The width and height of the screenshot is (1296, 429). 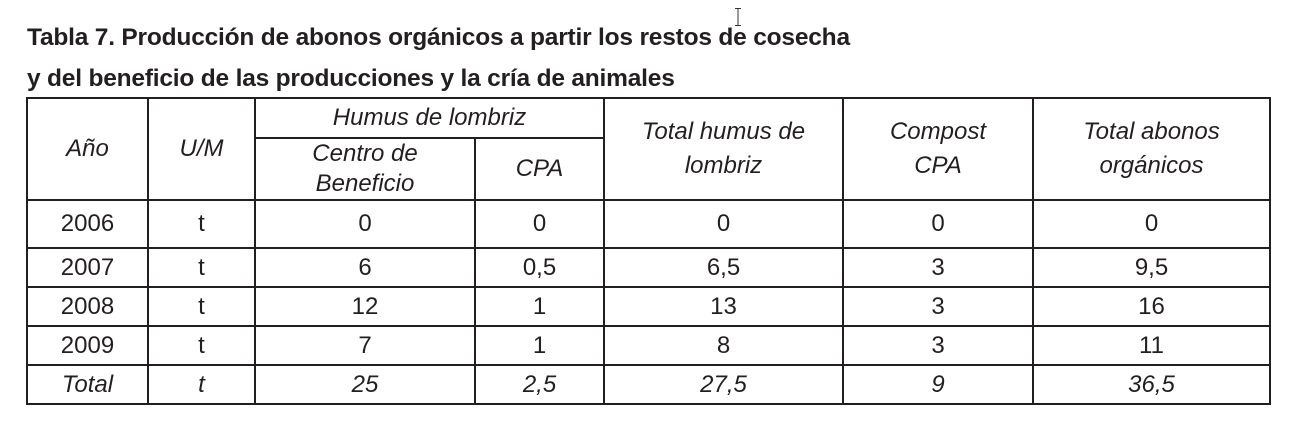 I want to click on table-row: 2009 t 7 1 8 3 11, so click(x=648, y=345).